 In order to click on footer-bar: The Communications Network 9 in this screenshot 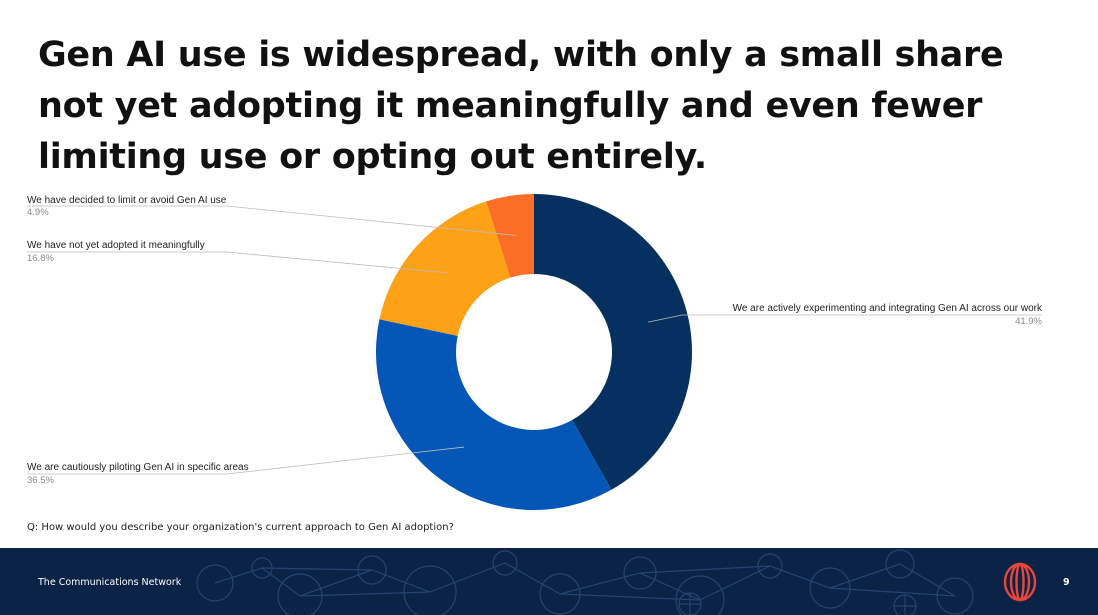, I will do `click(549, 581)`.